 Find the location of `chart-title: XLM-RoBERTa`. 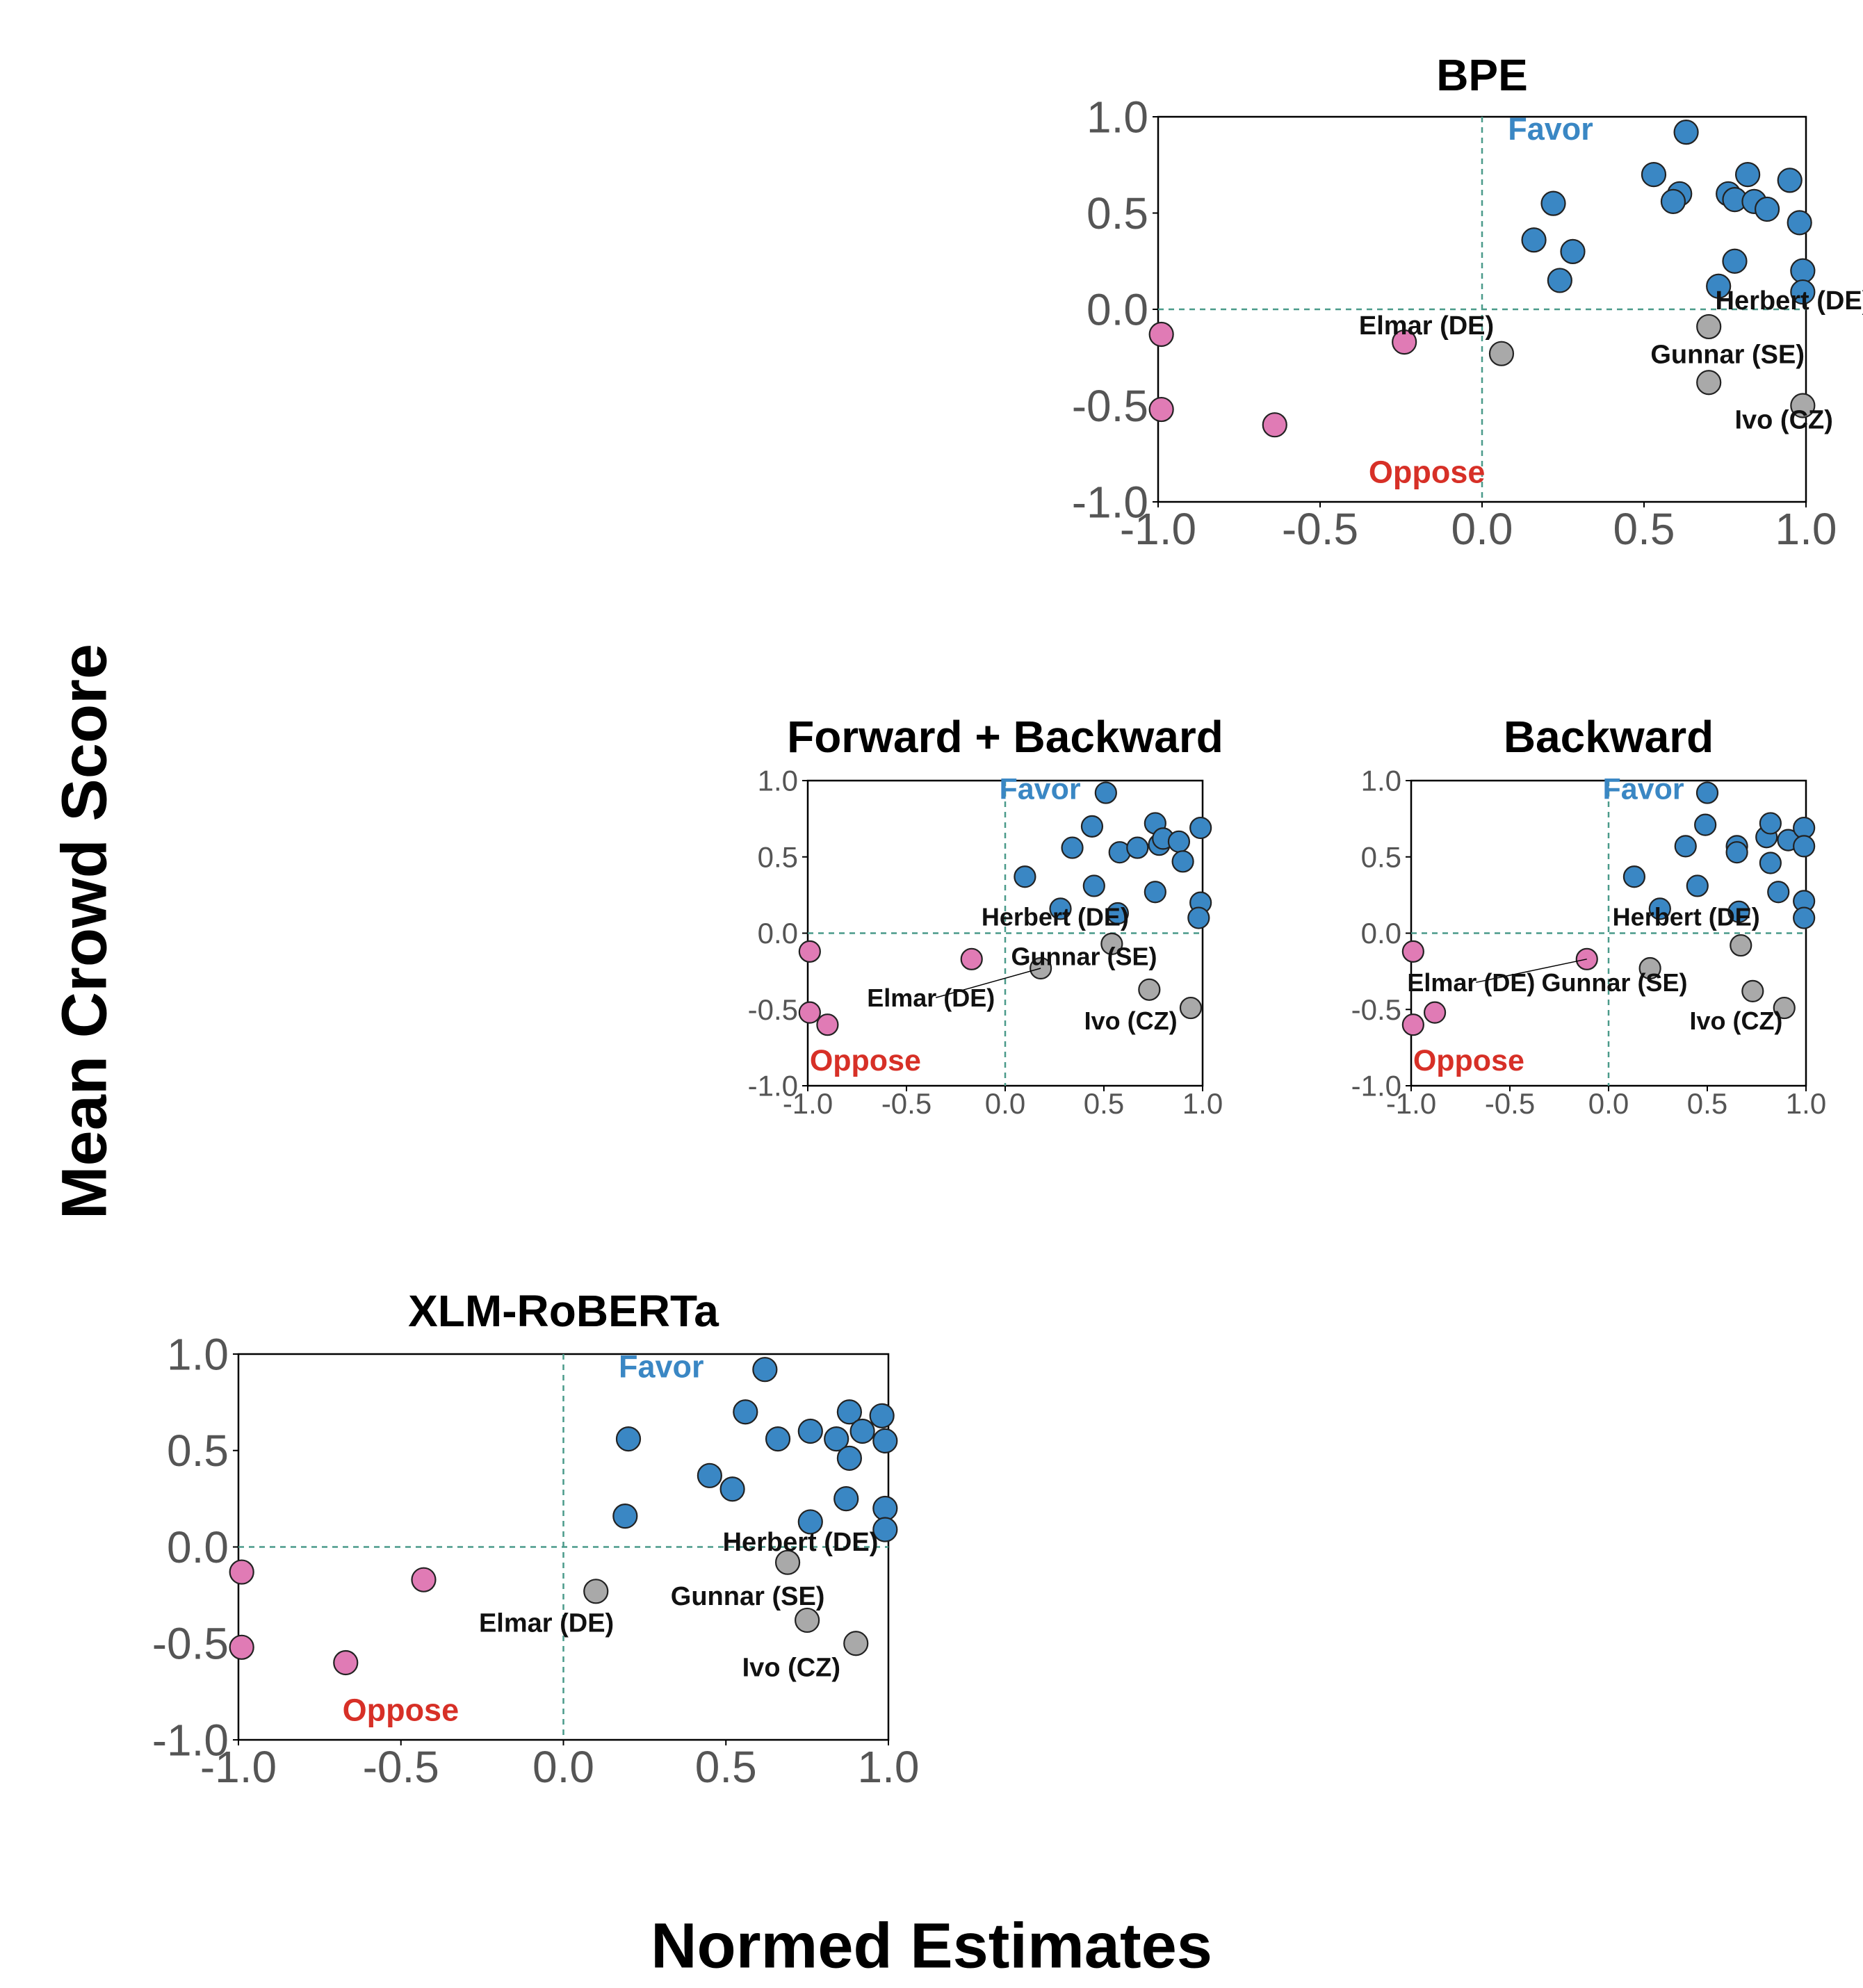

chart-title: XLM-RoBERTa is located at coordinates (563, 1311).